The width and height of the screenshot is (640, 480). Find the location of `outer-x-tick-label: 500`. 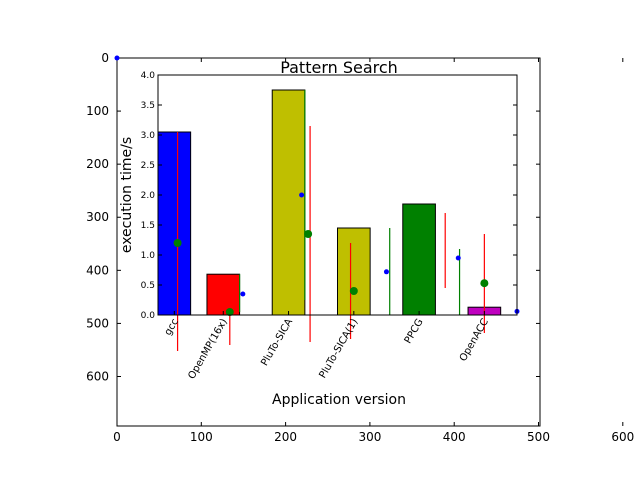

outer-x-tick-label: 500 is located at coordinates (538, 437).